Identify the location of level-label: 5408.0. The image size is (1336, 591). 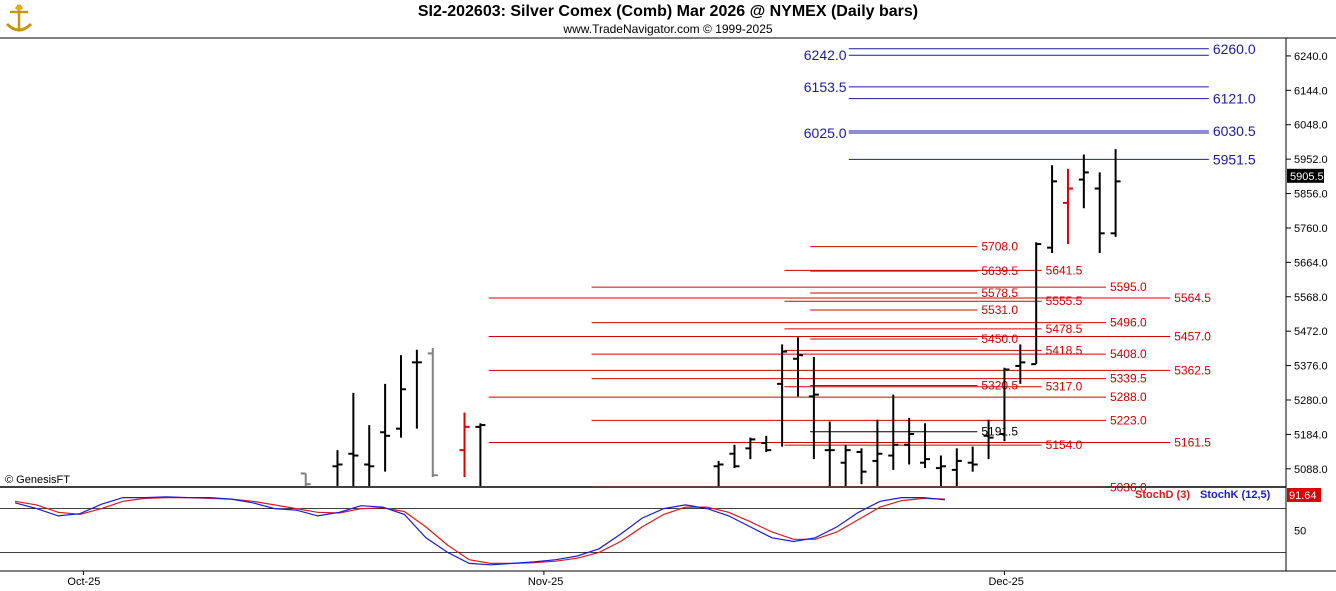
(1128, 354).